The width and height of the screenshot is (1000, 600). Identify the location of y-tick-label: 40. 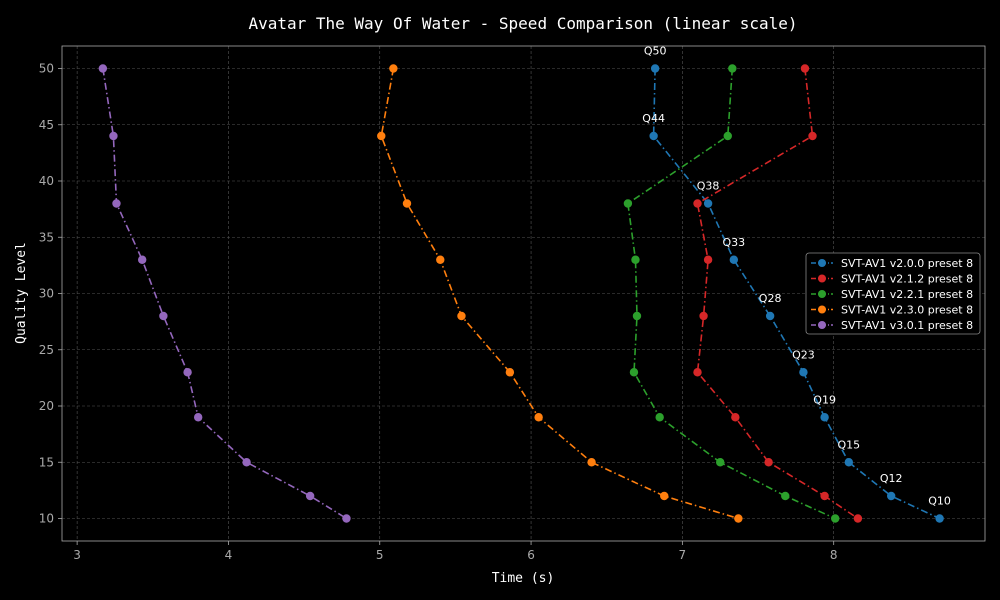
(46, 181).